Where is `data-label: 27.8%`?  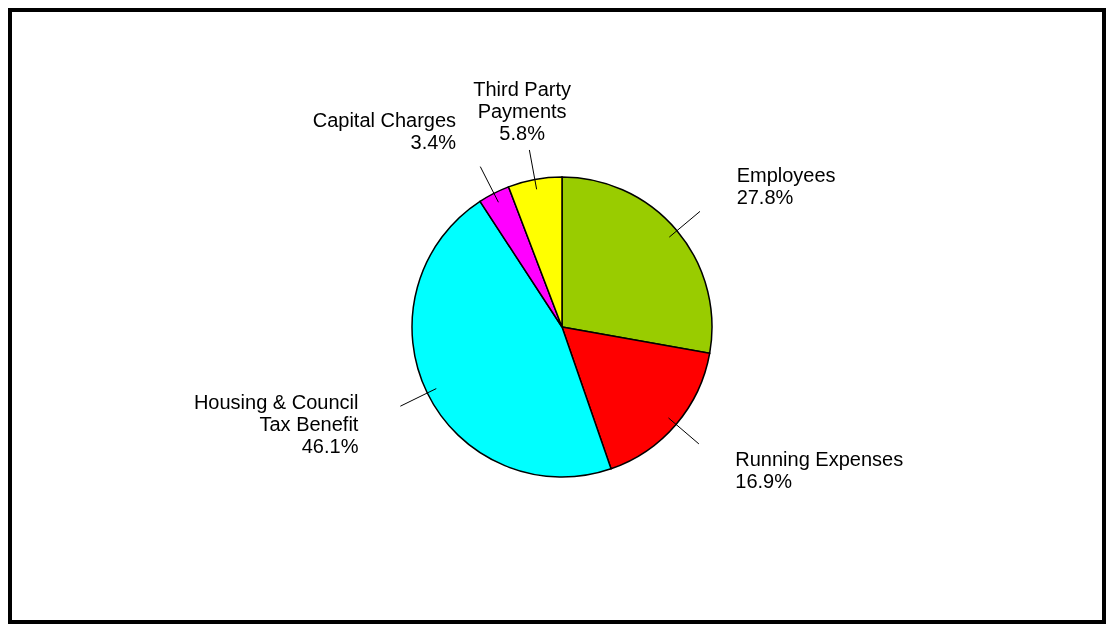 data-label: 27.8% is located at coordinates (765, 196).